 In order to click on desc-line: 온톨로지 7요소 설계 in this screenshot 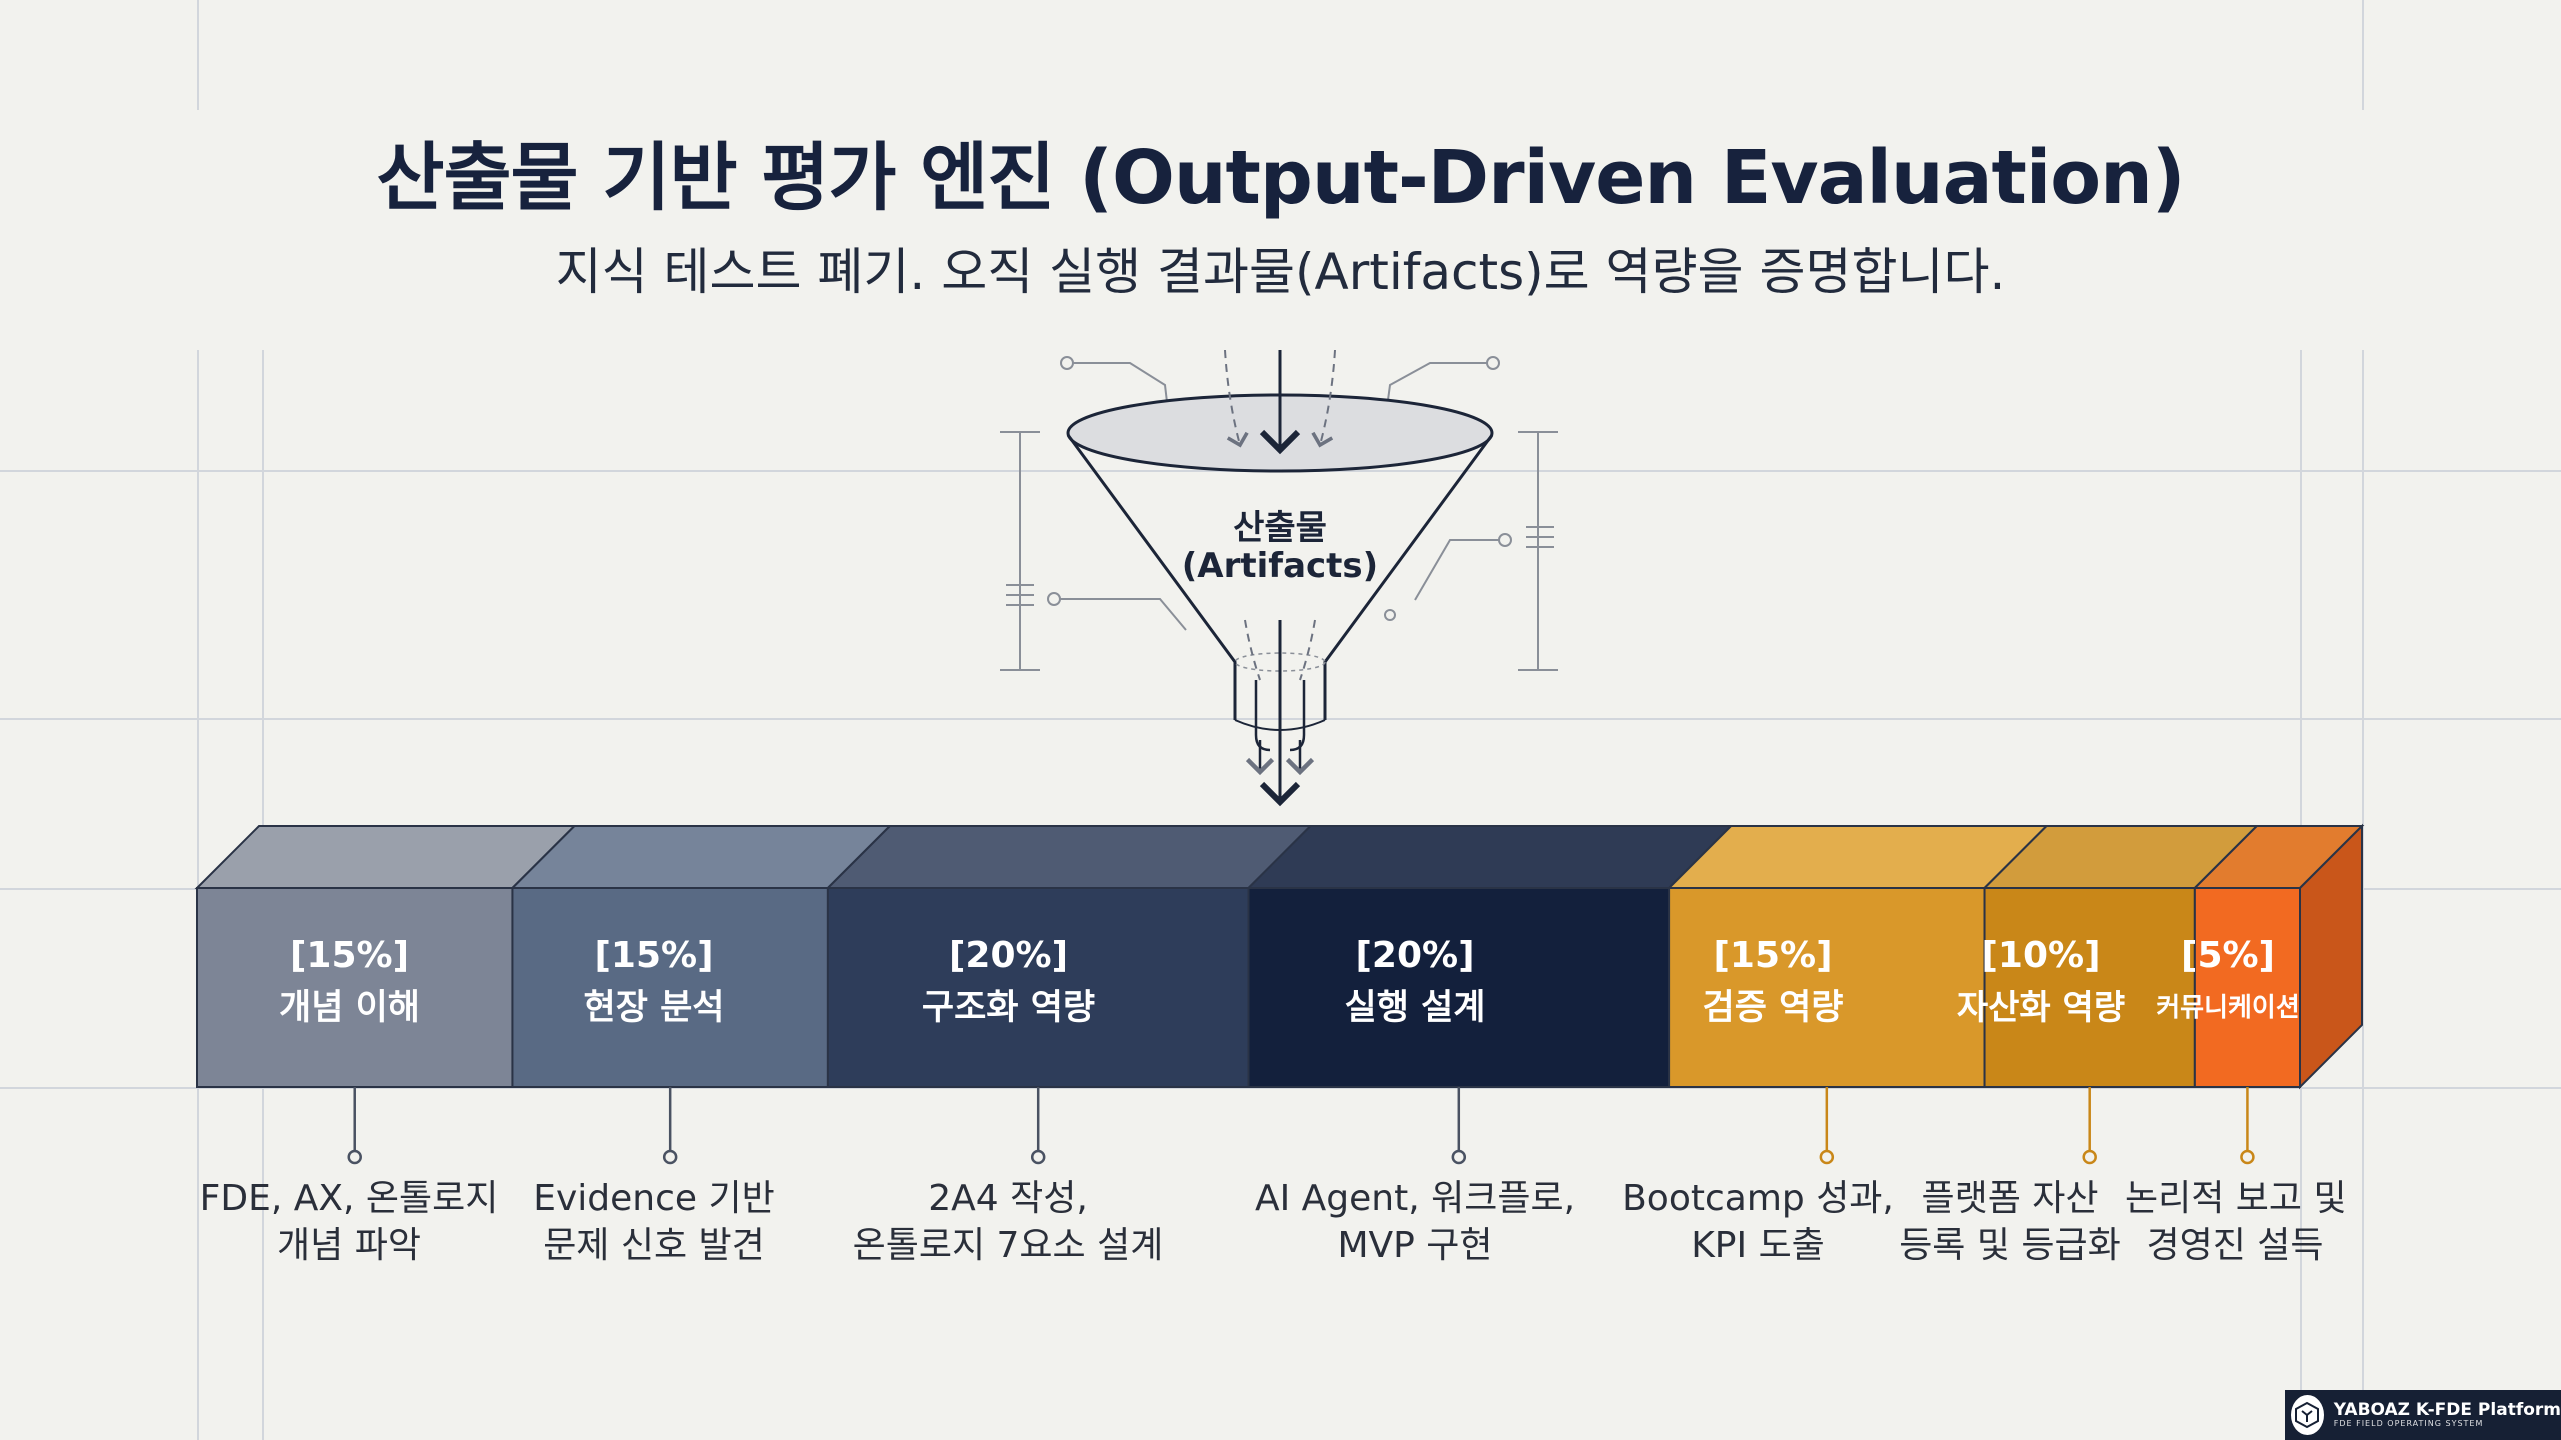, I will do `click(1008, 1245)`.